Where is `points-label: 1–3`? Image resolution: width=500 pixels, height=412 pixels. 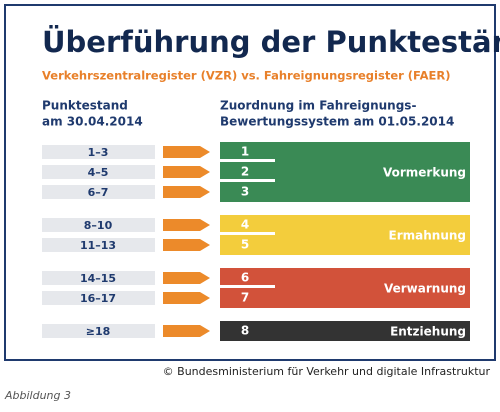
points-label: 1–3 is located at coordinates (98, 152).